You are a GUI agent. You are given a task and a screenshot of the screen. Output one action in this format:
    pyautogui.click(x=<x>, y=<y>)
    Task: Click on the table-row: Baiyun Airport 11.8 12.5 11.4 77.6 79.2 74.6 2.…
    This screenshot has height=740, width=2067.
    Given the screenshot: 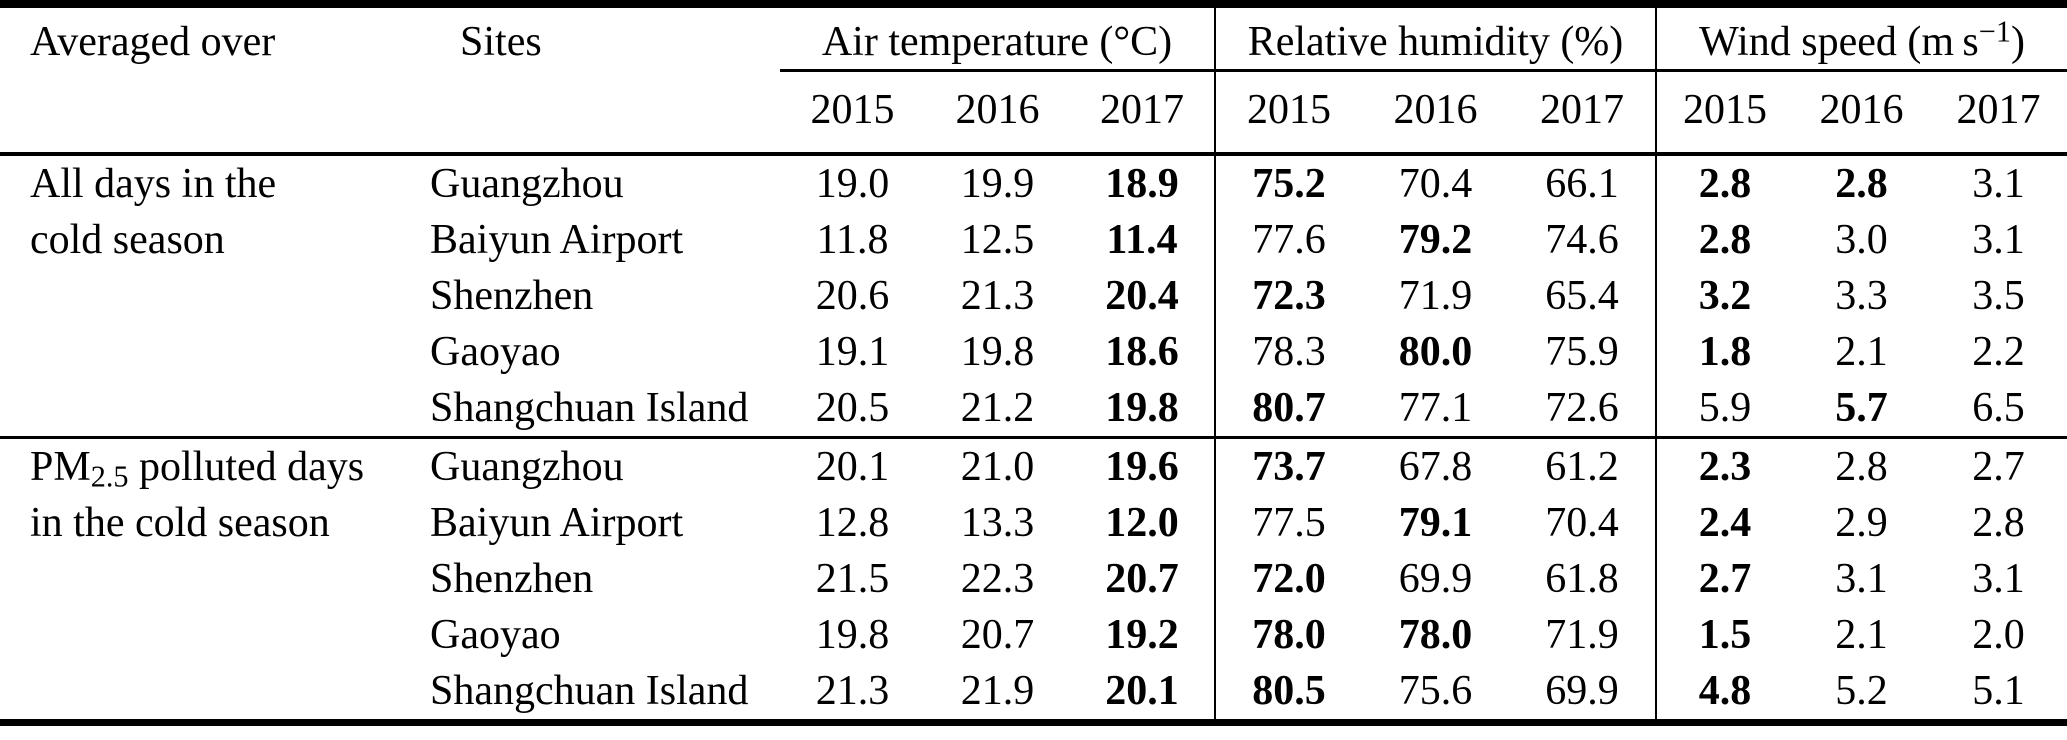 What is the action you would take?
    pyautogui.click(x=1033, y=240)
    